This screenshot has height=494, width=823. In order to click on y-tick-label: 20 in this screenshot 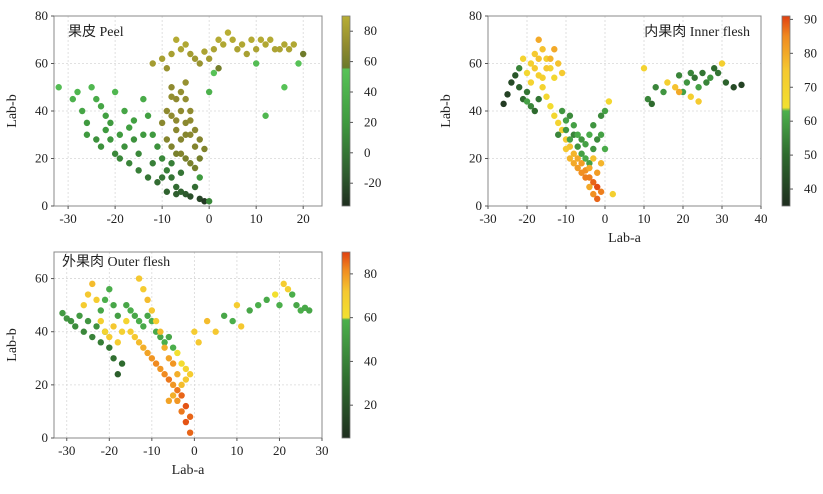, I will do `click(41, 158)`.